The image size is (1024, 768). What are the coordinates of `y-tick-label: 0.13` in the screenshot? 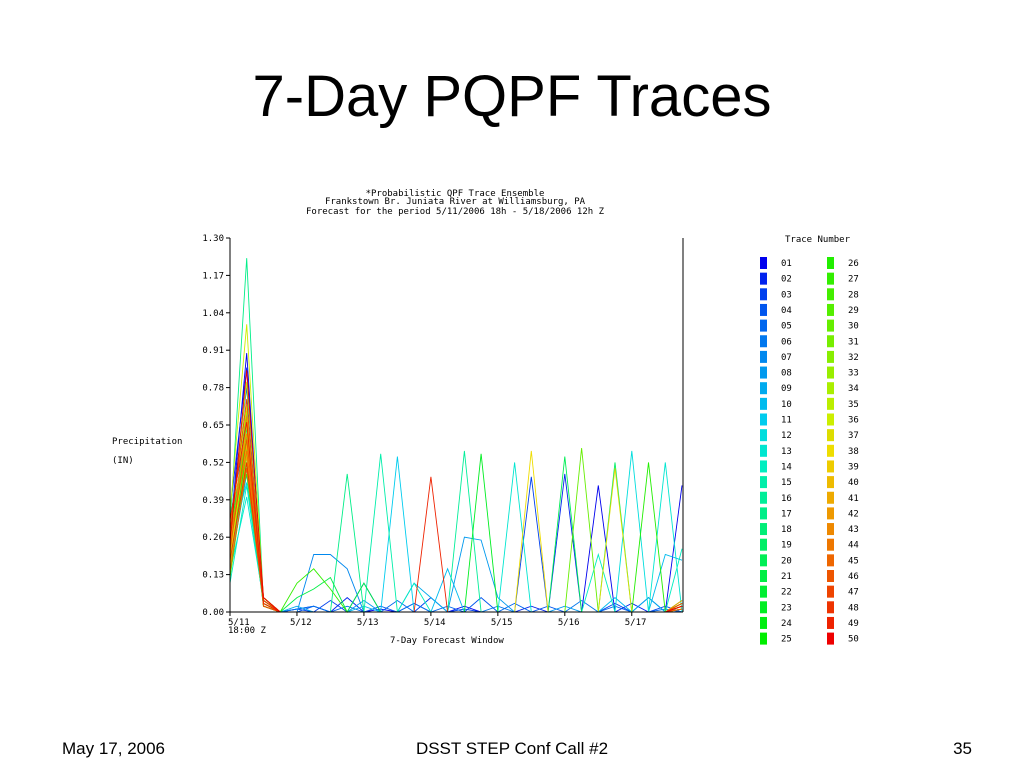 It's located at (213, 576).